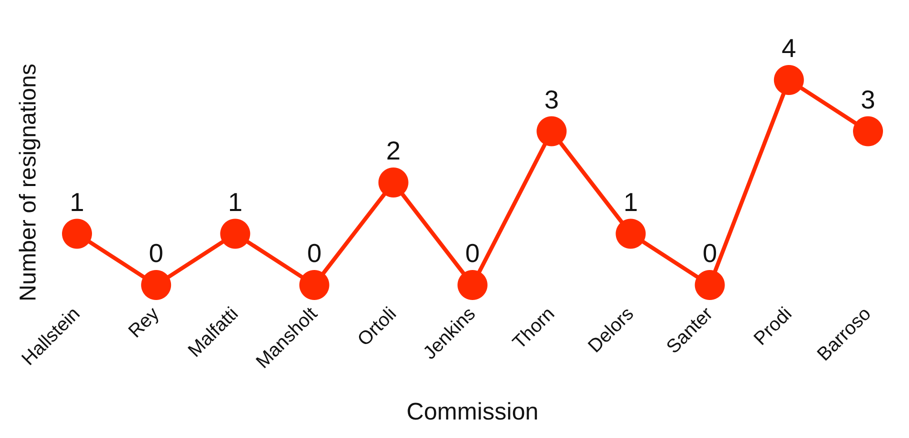 The width and height of the screenshot is (909, 438). What do you see at coordinates (27, 183) in the screenshot?
I see `y-axis-title: Number of resignations` at bounding box center [27, 183].